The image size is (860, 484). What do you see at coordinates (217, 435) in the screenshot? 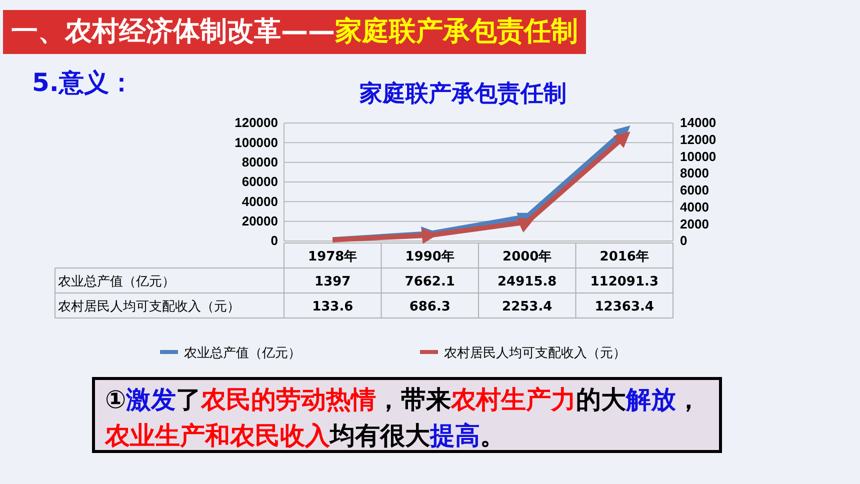
I see `text: 农业生产和农民收入` at bounding box center [217, 435].